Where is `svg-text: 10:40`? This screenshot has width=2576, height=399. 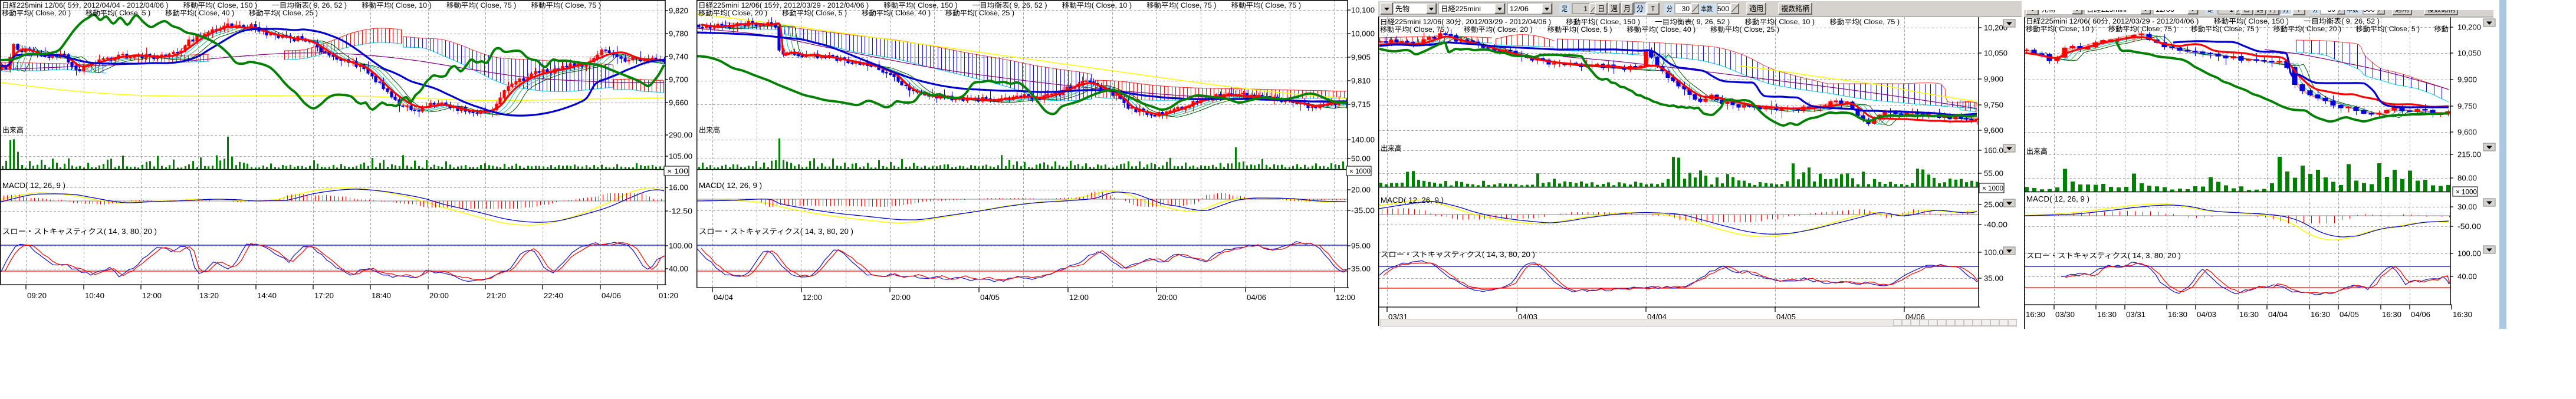
svg-text: 10:40 is located at coordinates (94, 296).